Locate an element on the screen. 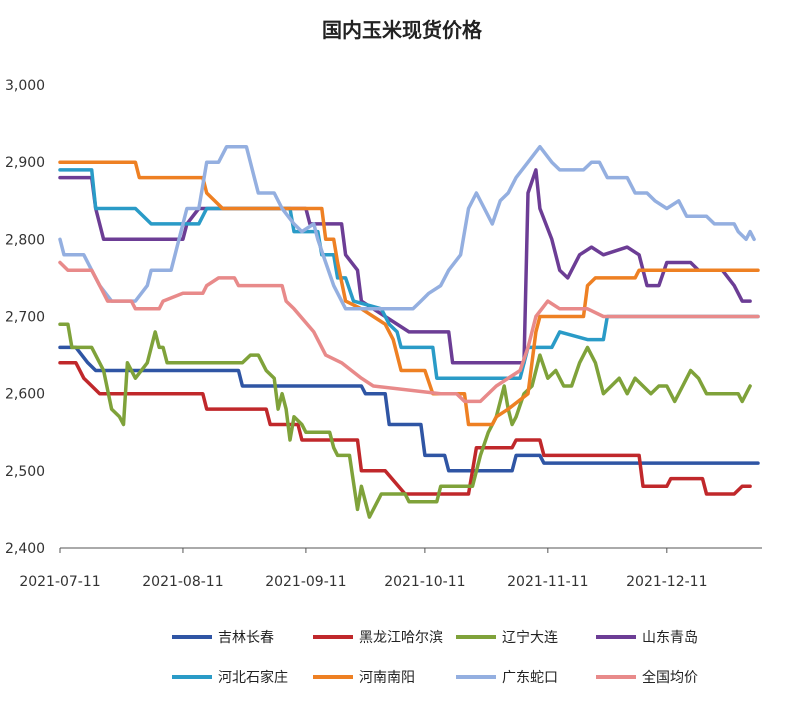 The width and height of the screenshot is (804, 706). y-tick-label: 3,000 is located at coordinates (25, 86).